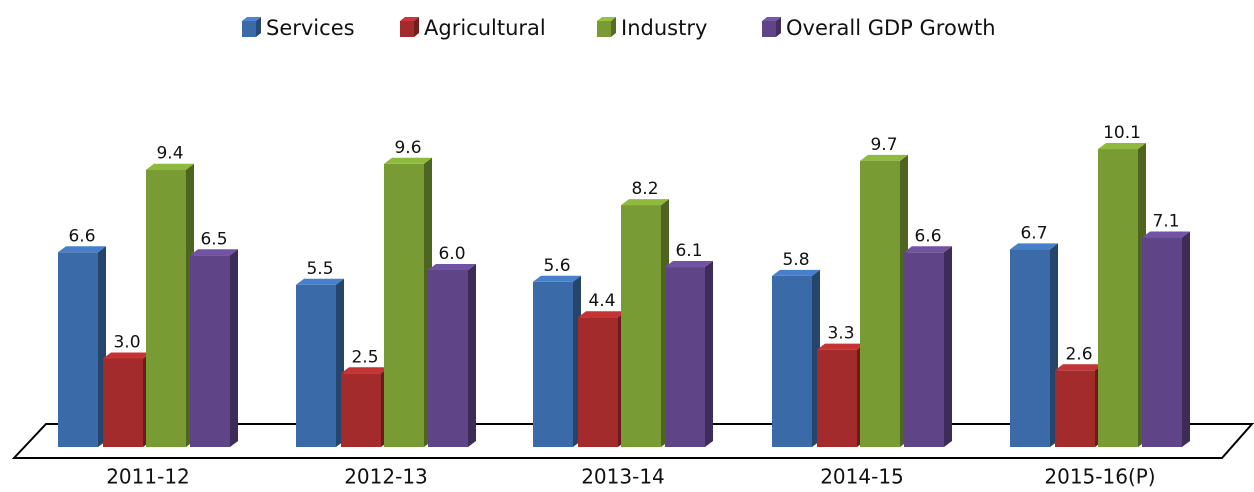  I want to click on value-label: 10.1, so click(1122, 133).